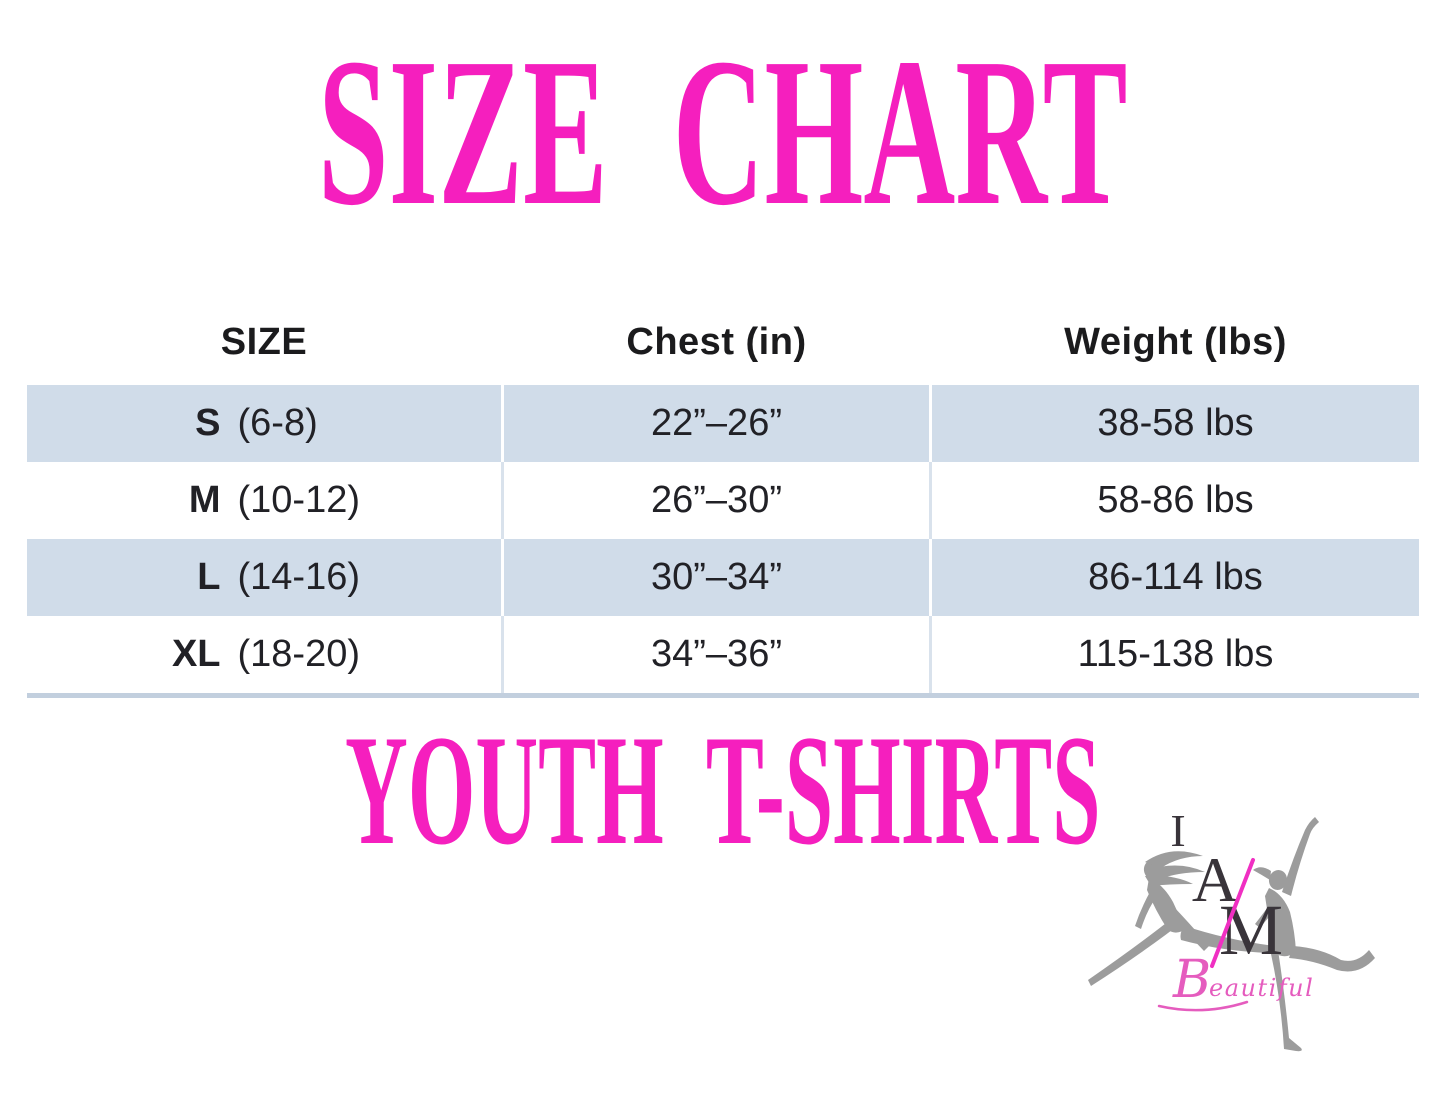 The height and width of the screenshot is (1096, 1445). Describe the element at coordinates (299, 654) in the screenshot. I see `size-range: (18-20)` at that location.